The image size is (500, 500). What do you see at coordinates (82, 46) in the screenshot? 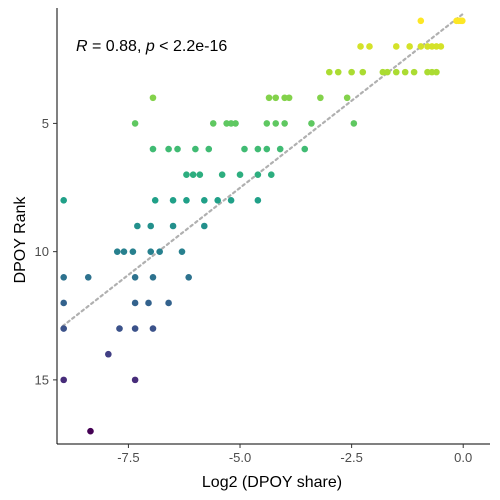
I see `annotation-r: R` at bounding box center [82, 46].